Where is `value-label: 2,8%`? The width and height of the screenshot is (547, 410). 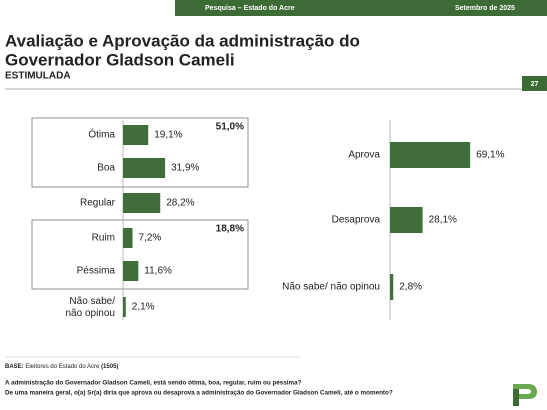
value-label: 2,8% is located at coordinates (410, 287).